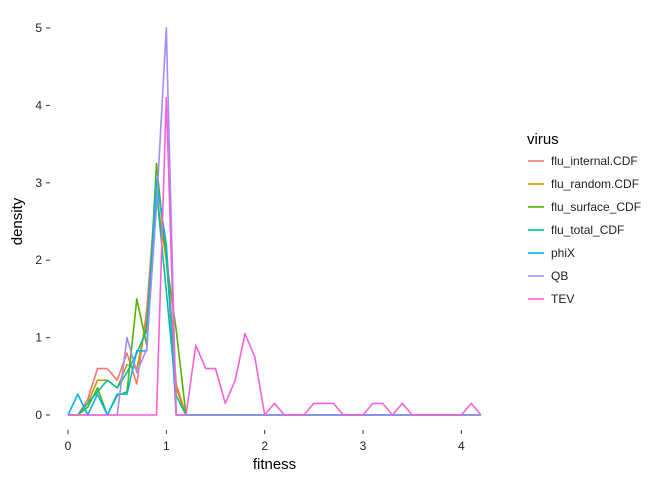  Describe the element at coordinates (68, 446) in the screenshot. I see `x-tick-label: 0` at that location.